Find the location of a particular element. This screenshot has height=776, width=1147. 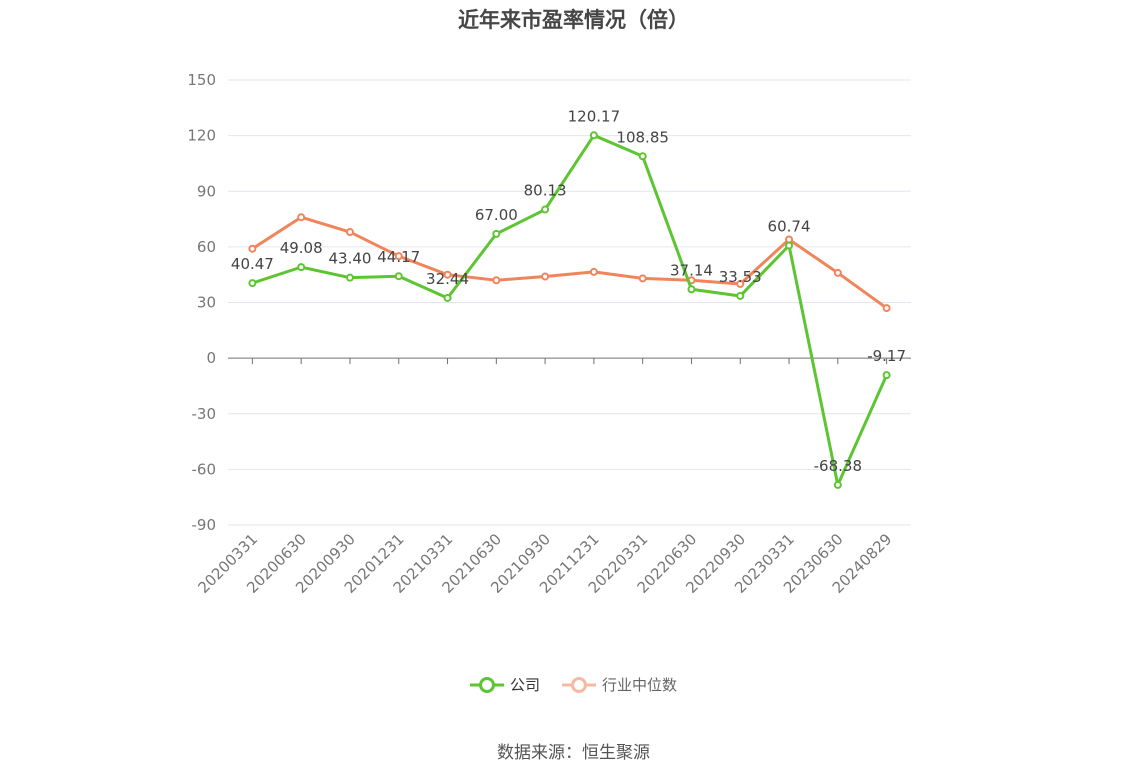

company-data-label: 60.74 is located at coordinates (789, 227).